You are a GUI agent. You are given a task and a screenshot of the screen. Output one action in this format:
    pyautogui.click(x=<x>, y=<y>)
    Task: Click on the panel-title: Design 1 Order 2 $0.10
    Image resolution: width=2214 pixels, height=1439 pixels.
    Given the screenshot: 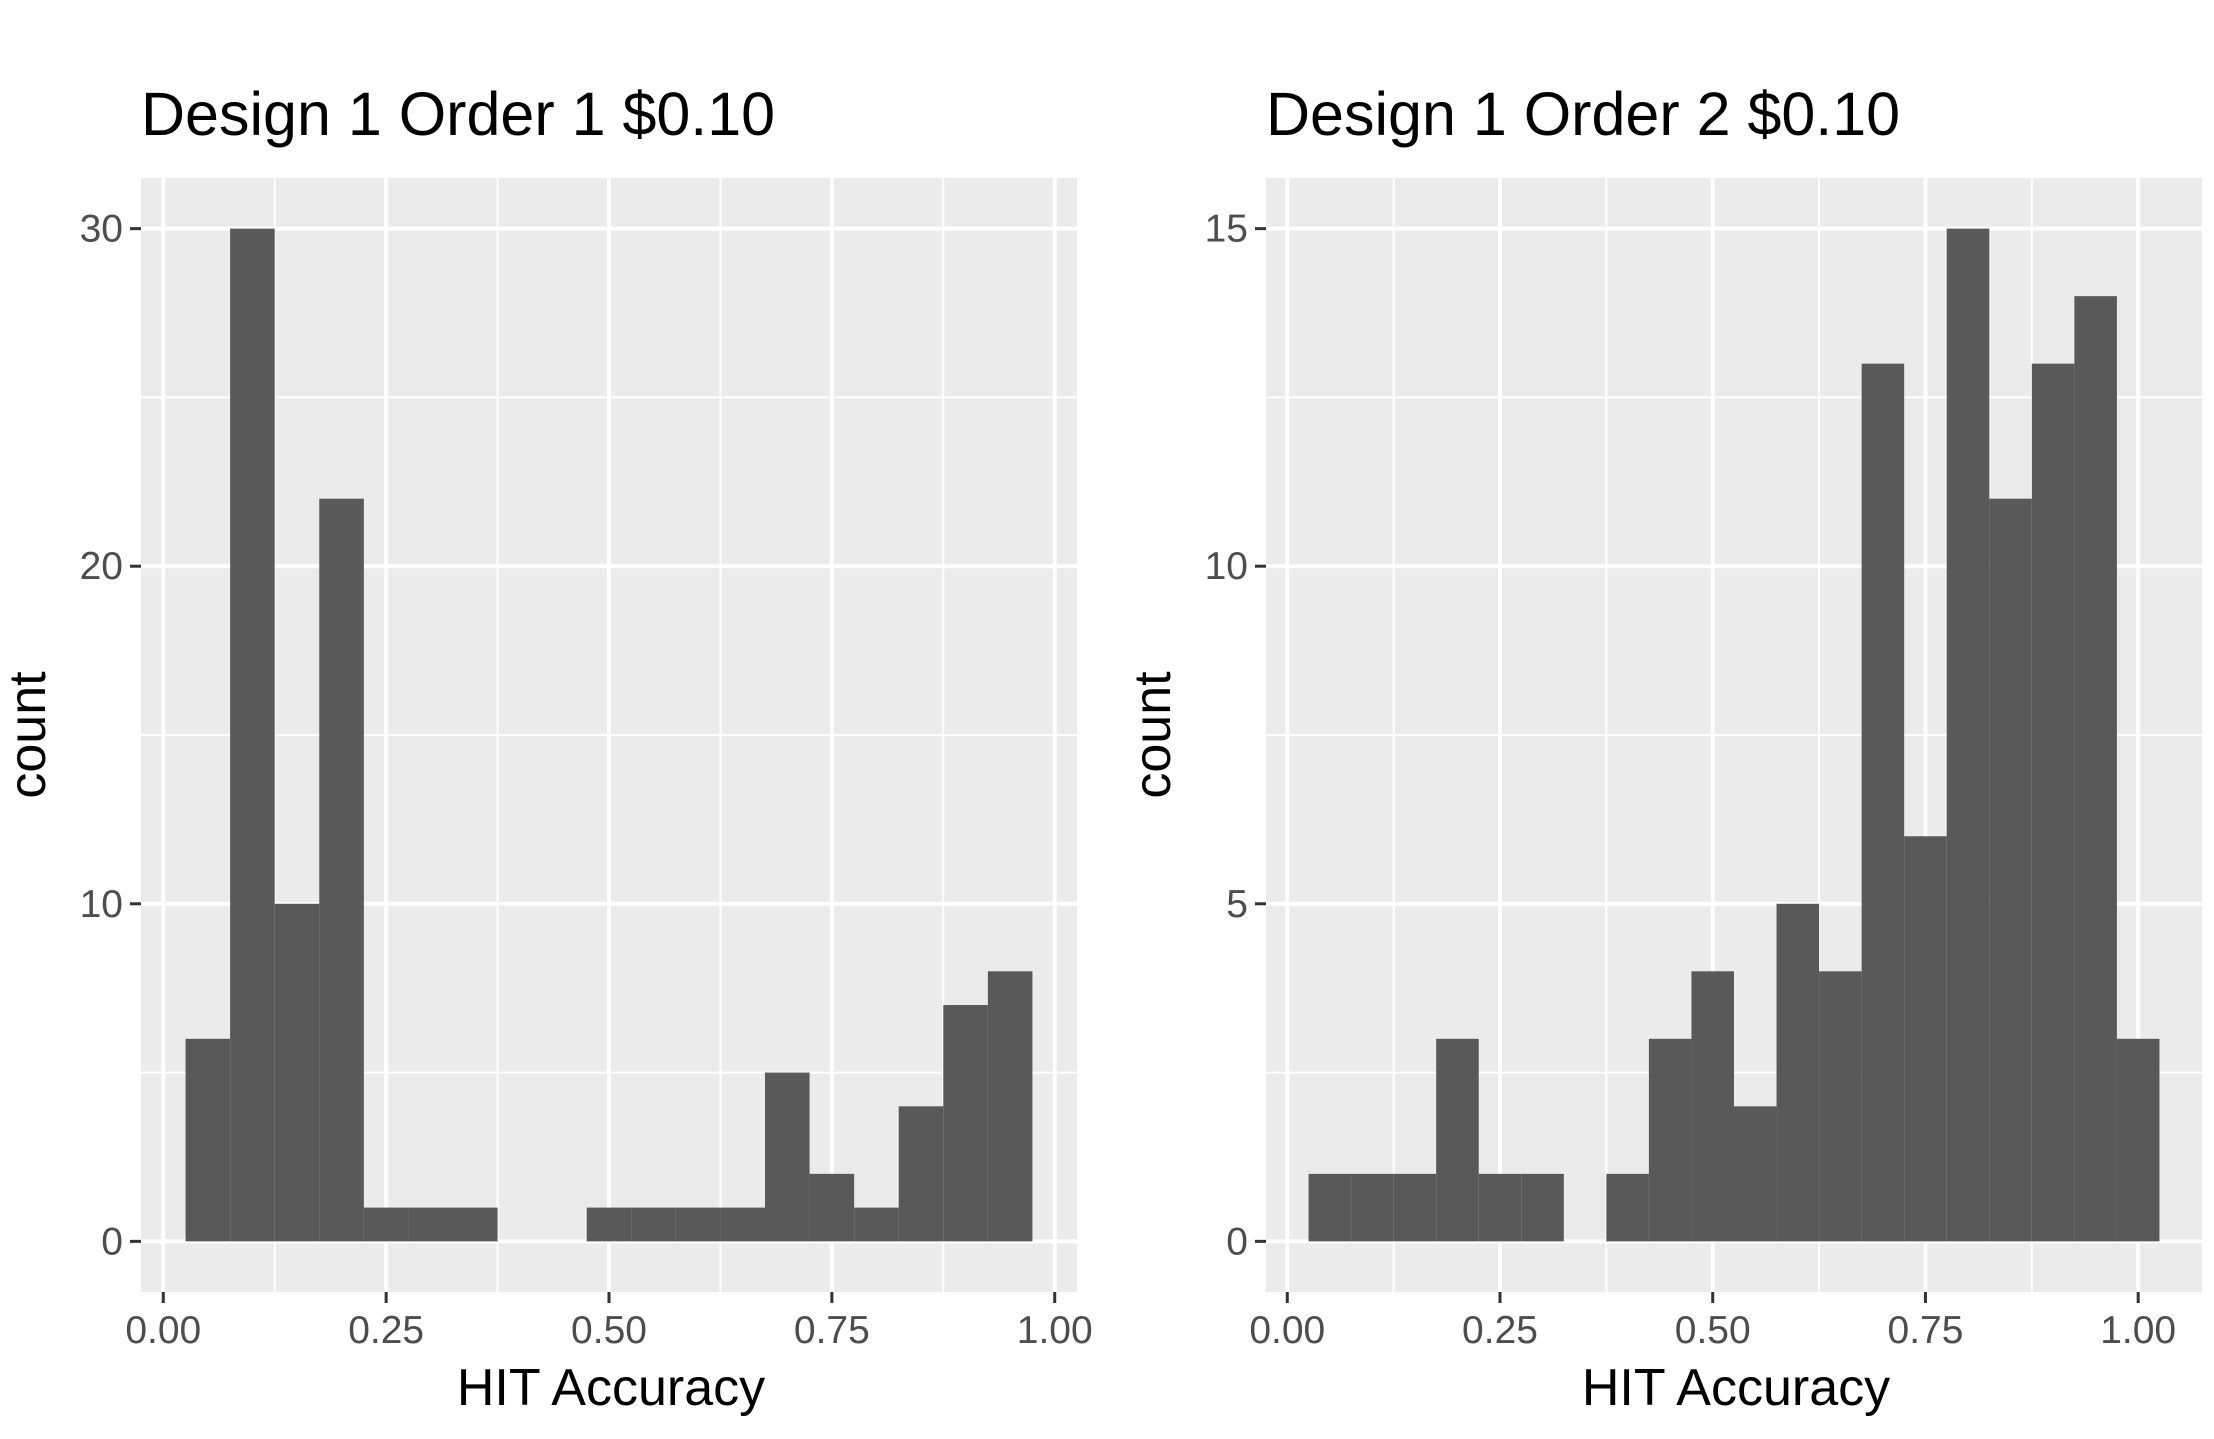 What is the action you would take?
    pyautogui.click(x=1583, y=114)
    